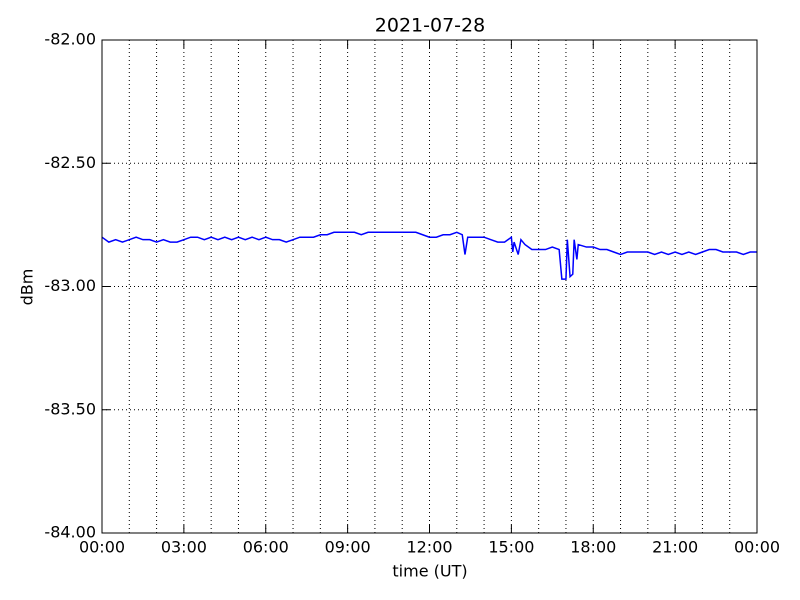 This screenshot has height=600, width=800. I want to click on x-tick-label: 06:00, so click(266, 547).